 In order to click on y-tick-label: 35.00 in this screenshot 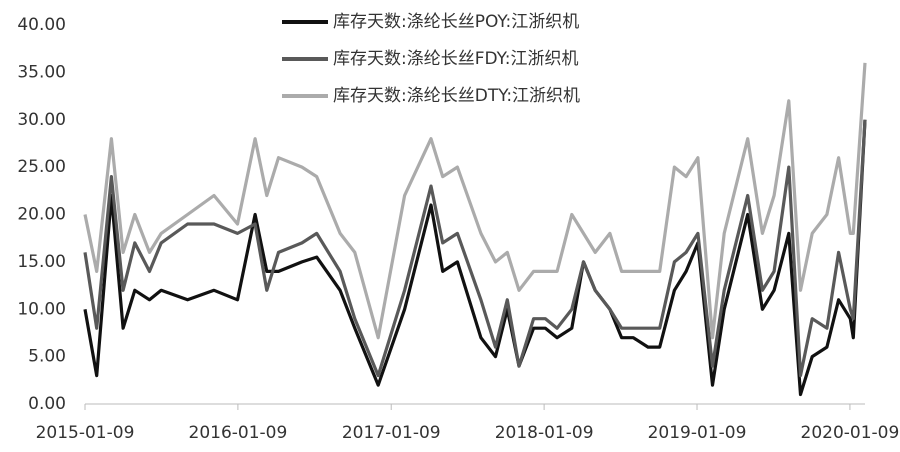, I will do `click(41, 72)`.